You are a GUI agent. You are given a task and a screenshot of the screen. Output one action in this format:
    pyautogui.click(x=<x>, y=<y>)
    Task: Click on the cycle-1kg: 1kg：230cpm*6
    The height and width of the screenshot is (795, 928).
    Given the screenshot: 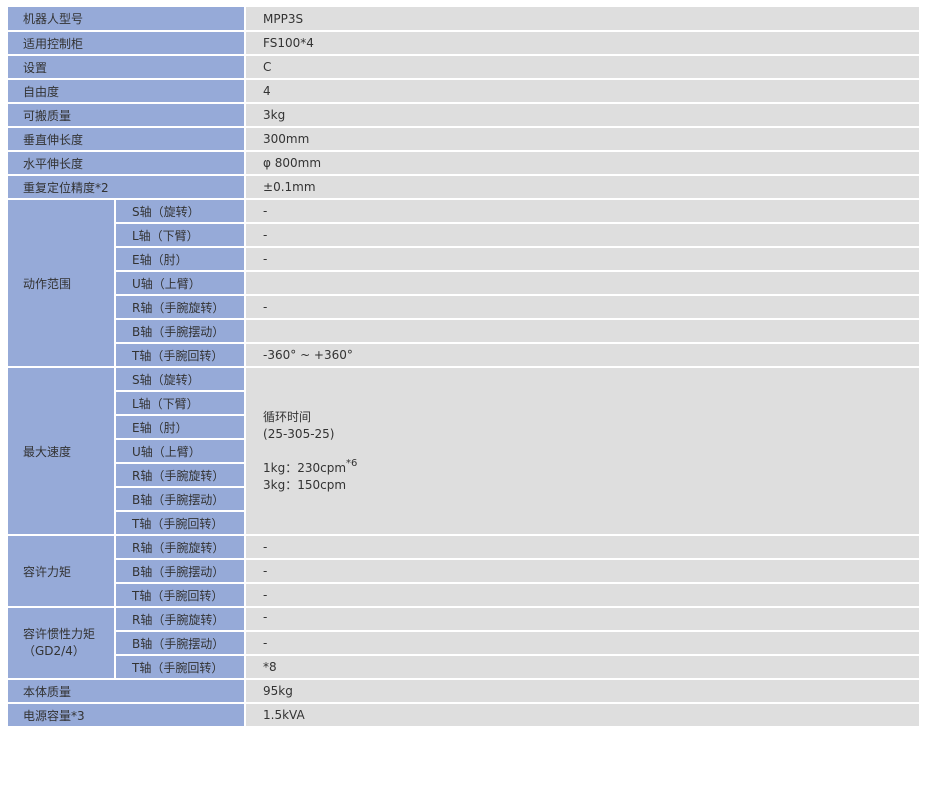 What is the action you would take?
    pyautogui.click(x=310, y=466)
    